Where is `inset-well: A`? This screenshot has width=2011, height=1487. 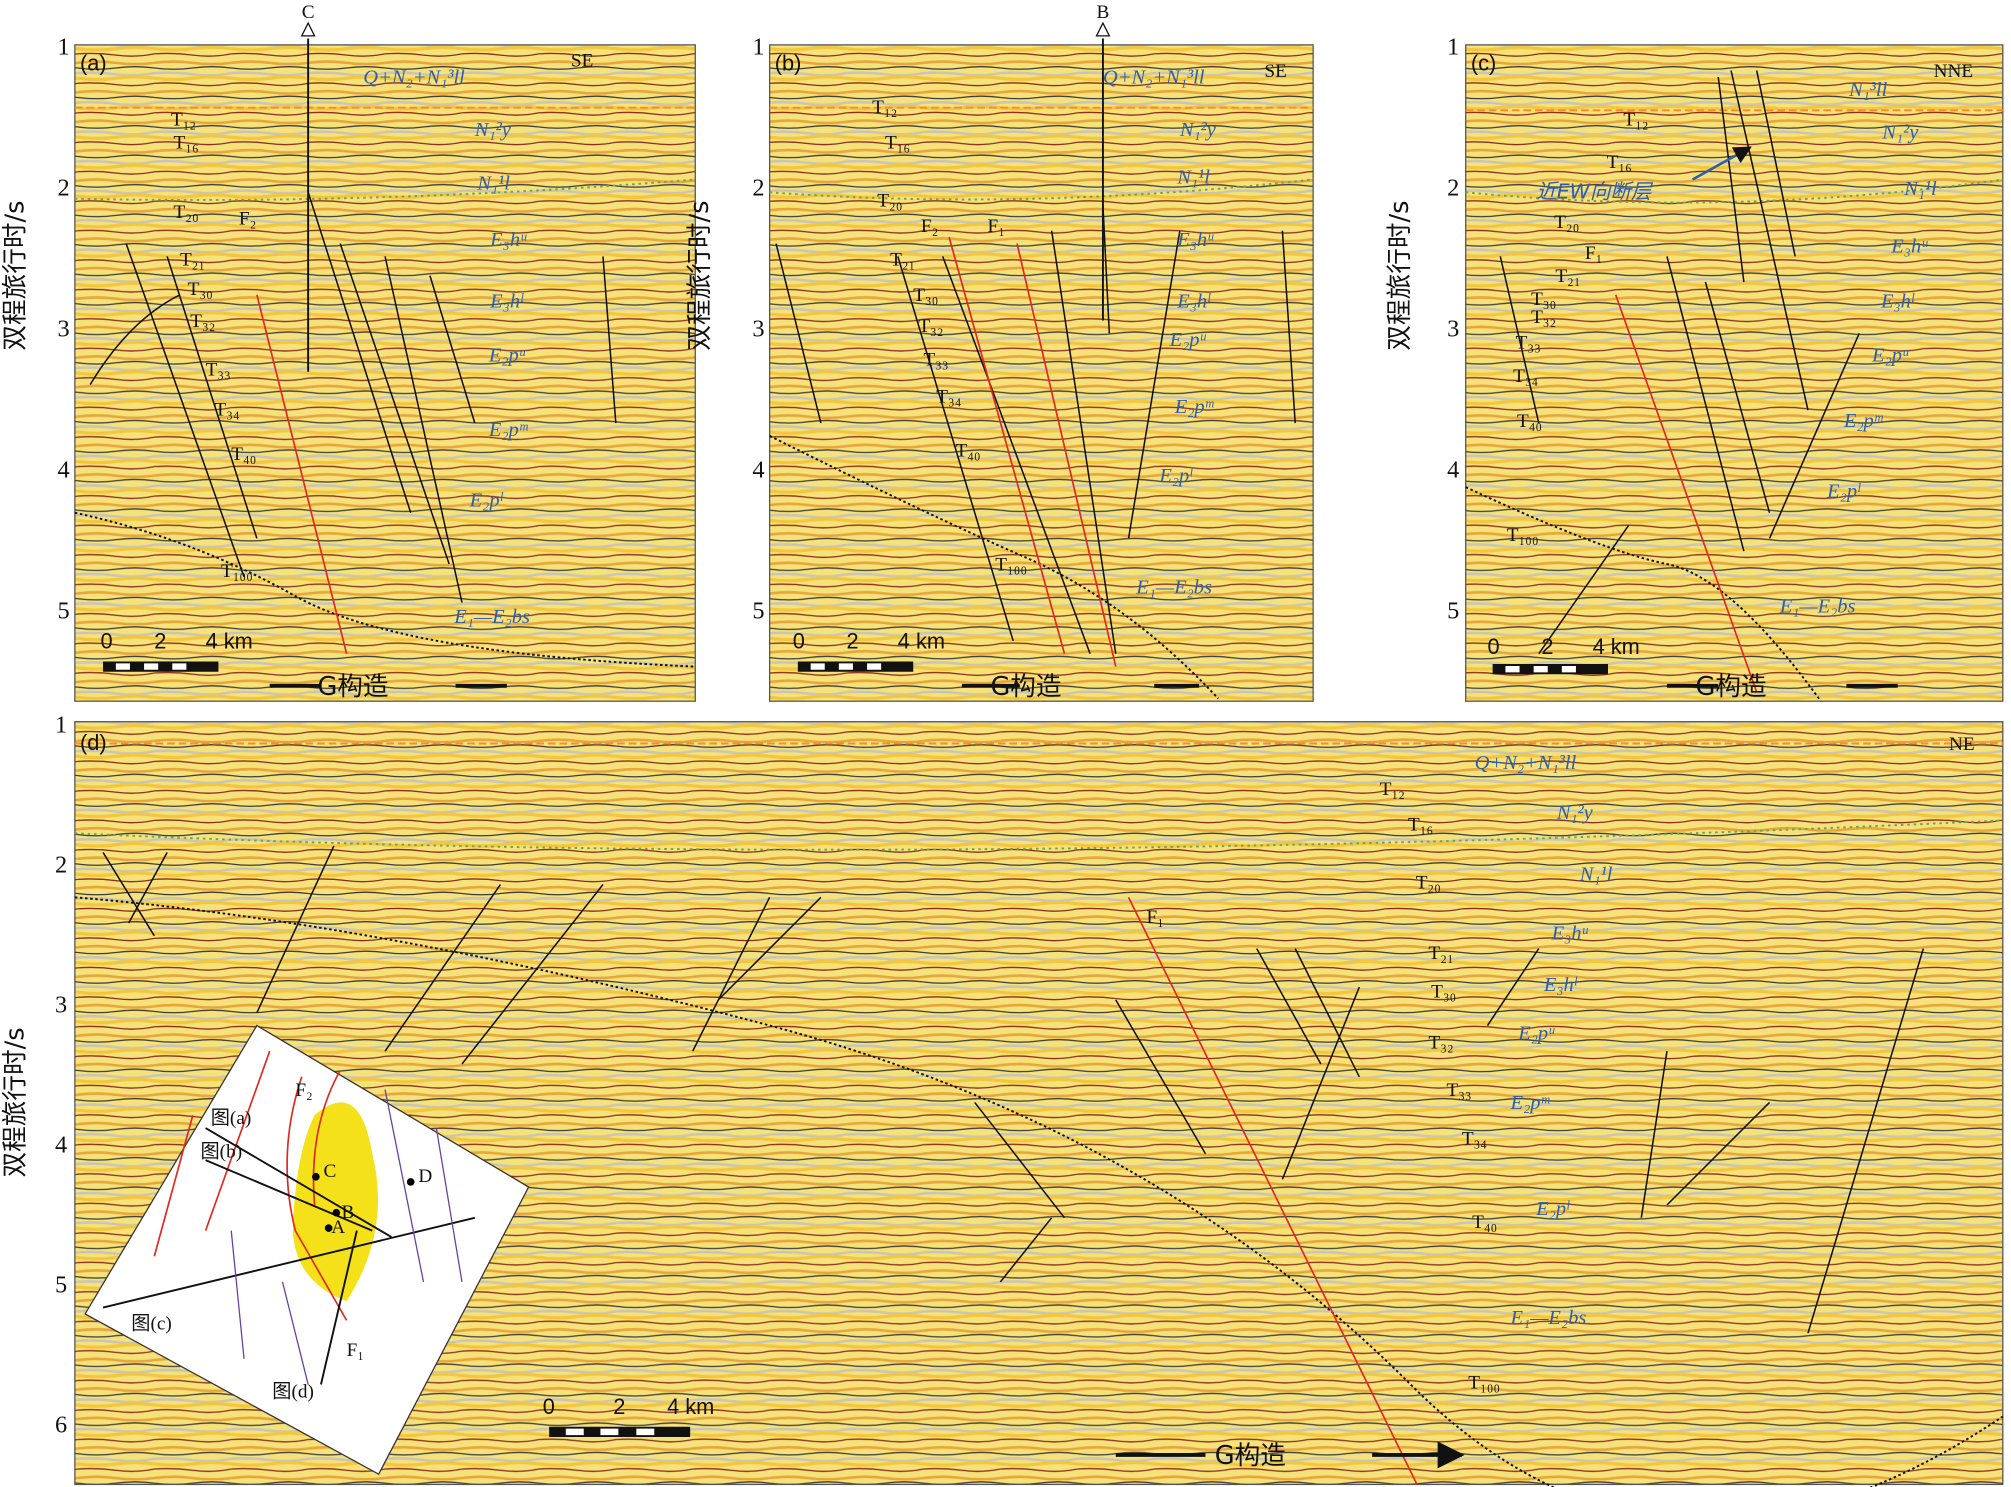 inset-well: A is located at coordinates (338, 1227).